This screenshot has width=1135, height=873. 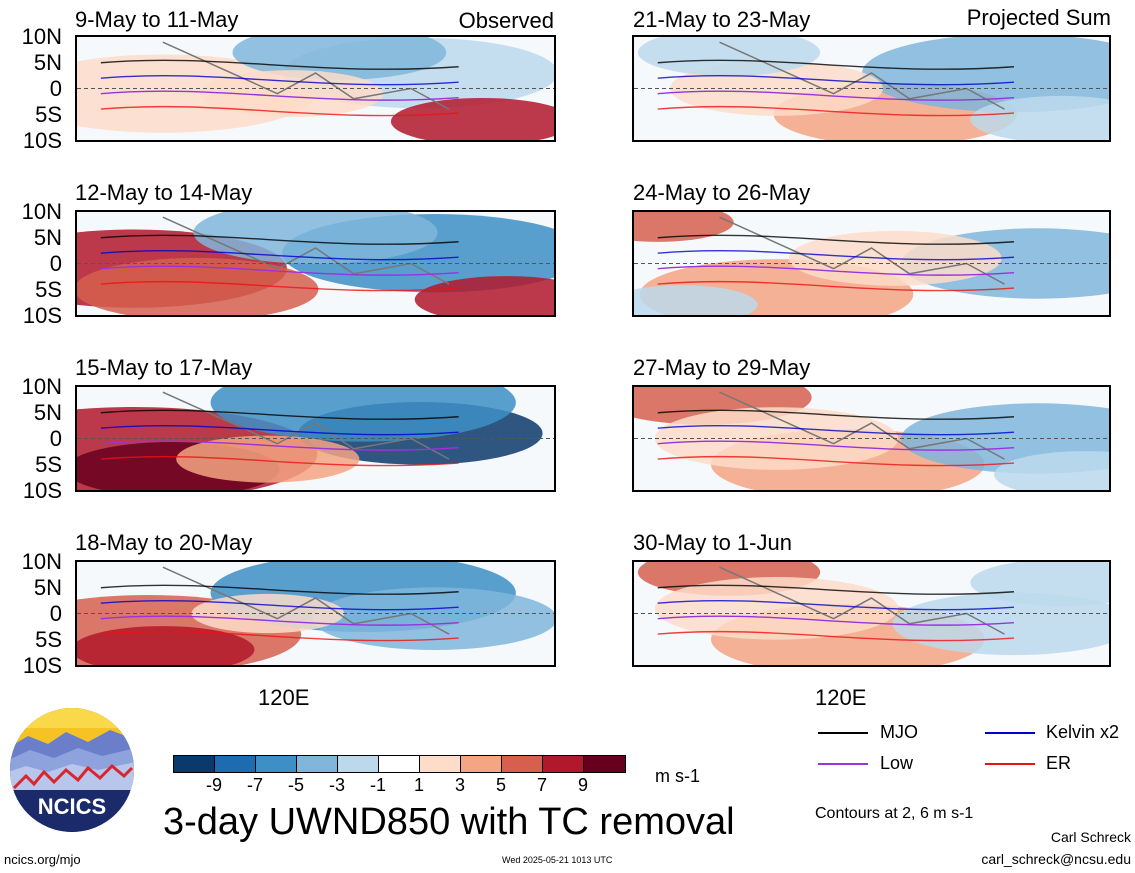 I want to click on colorbar-label: -9, so click(x=213, y=785).